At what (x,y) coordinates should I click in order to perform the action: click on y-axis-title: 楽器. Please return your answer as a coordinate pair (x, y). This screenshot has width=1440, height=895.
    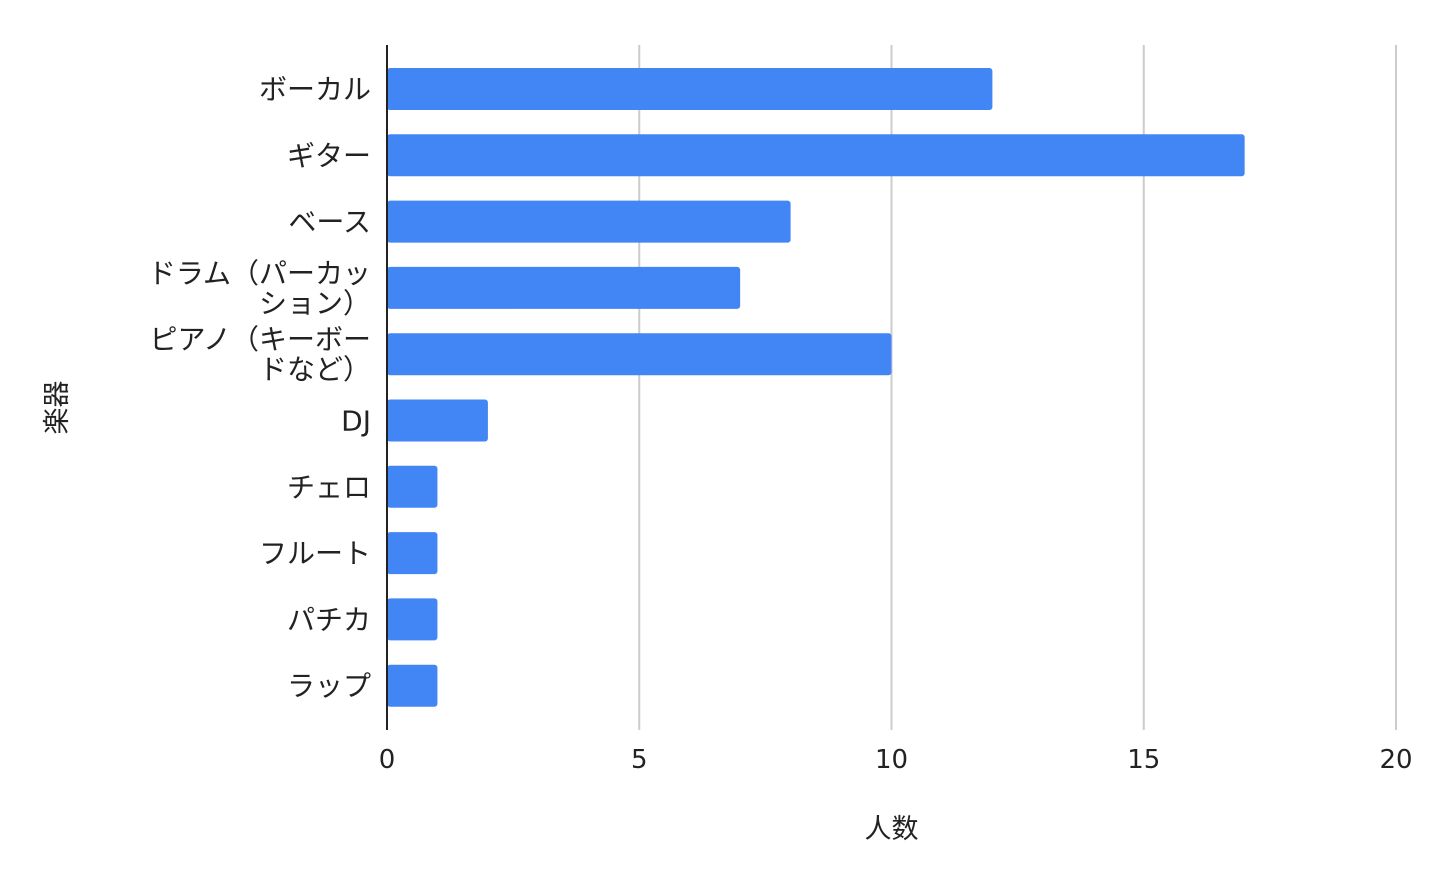
    Looking at the image, I should click on (57, 408).